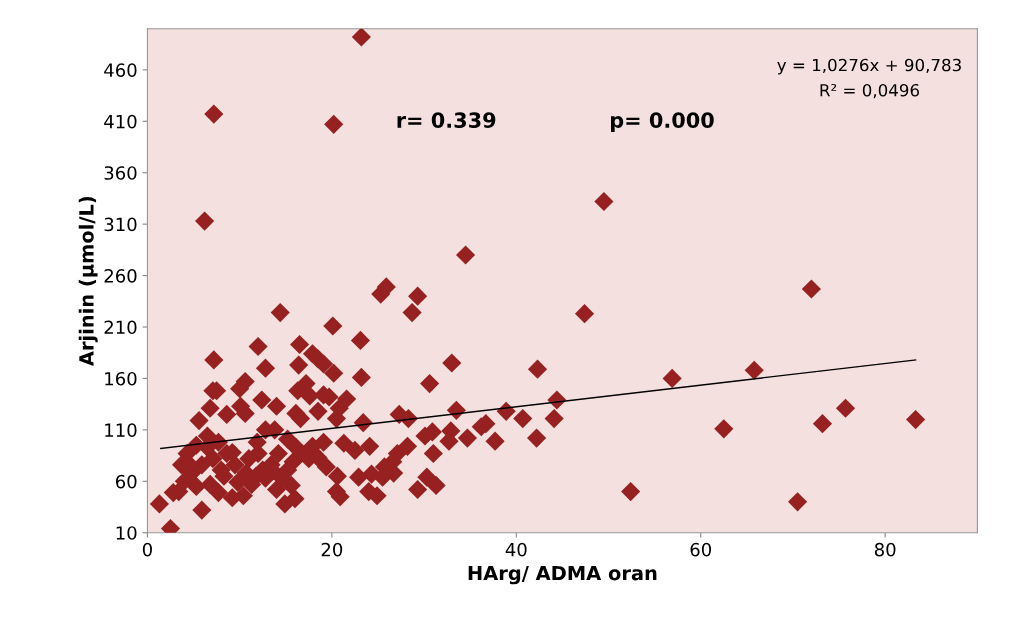 Image resolution: width=1031 pixels, height=638 pixels. Describe the element at coordinates (121, 430) in the screenshot. I see `y-tick-label: 110` at that location.